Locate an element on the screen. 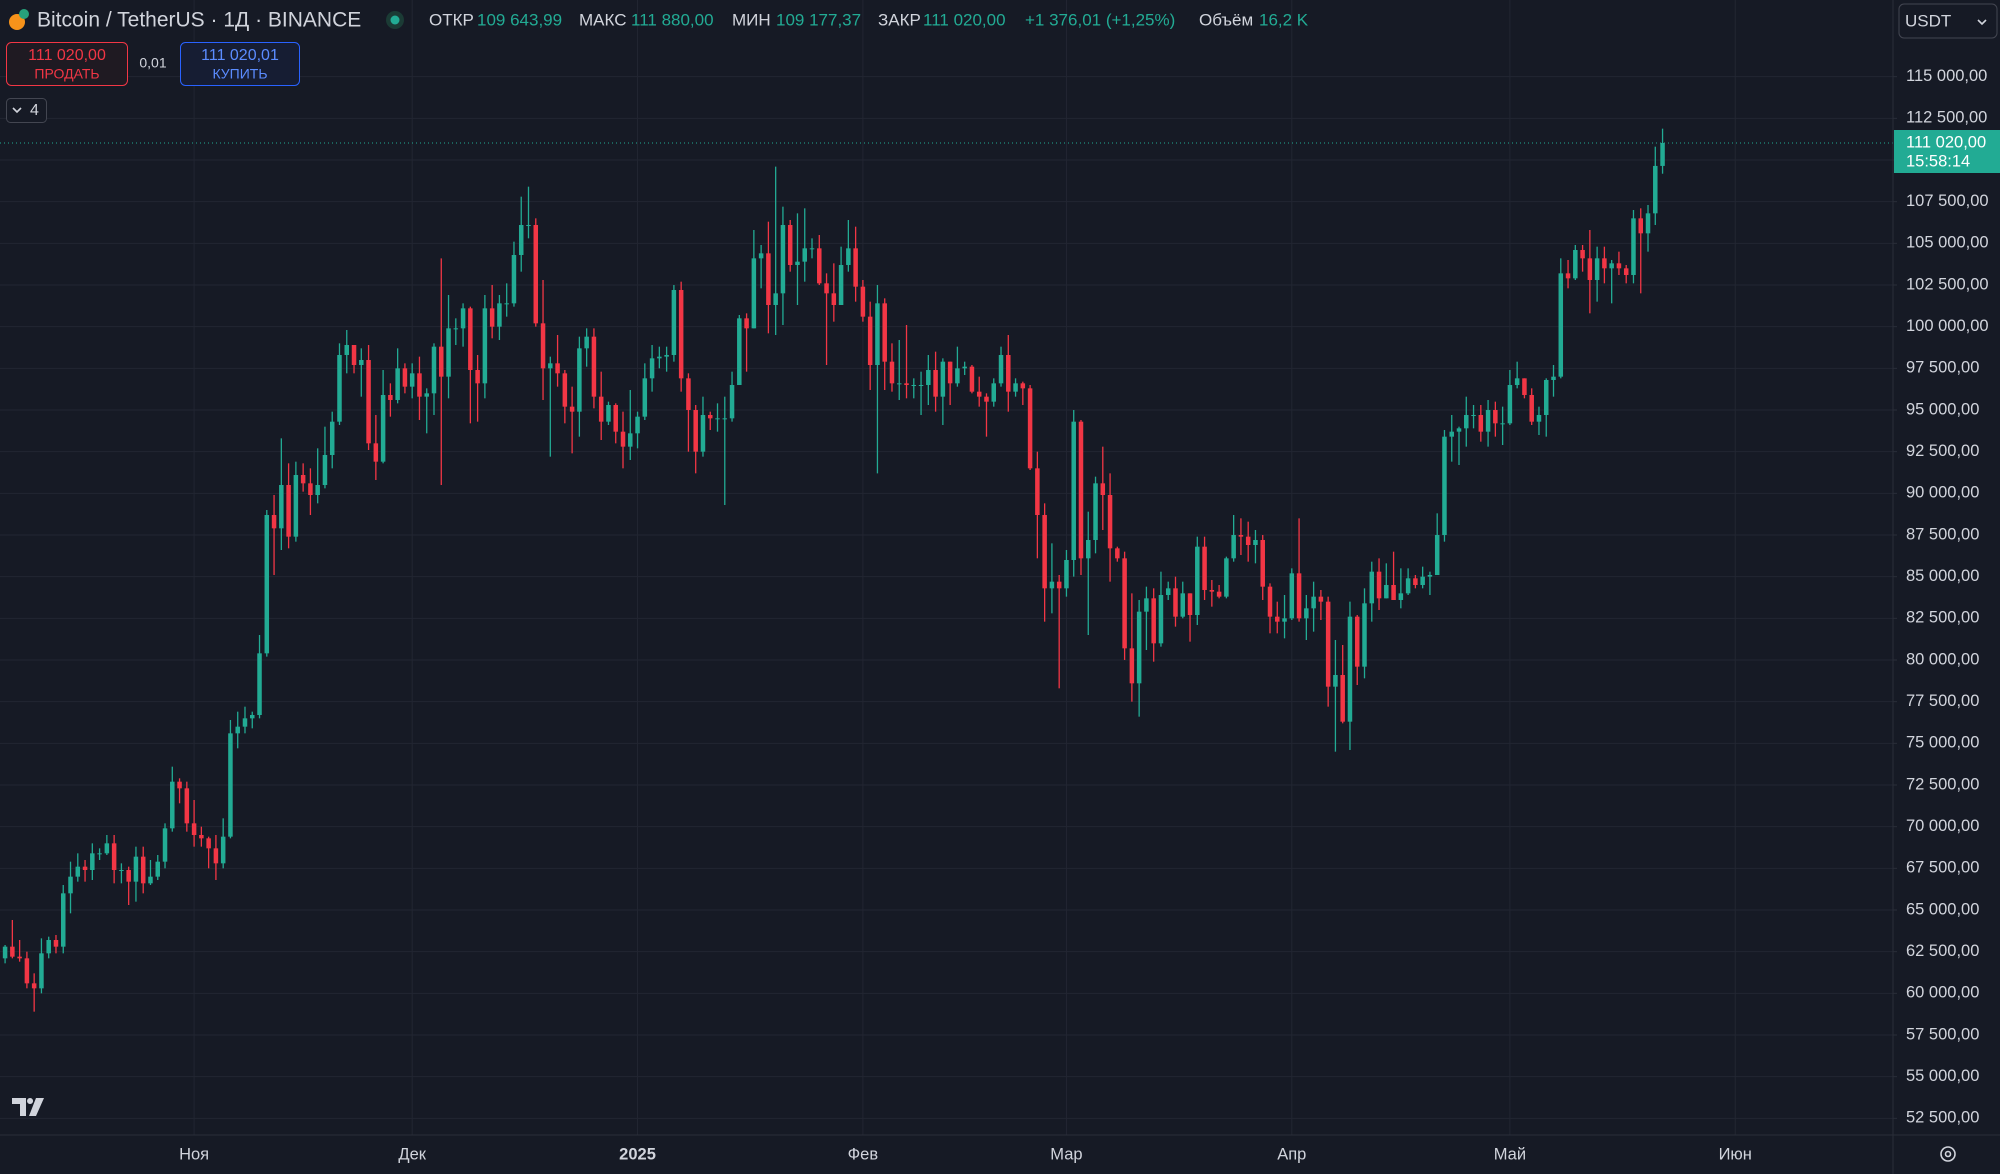 The width and height of the screenshot is (2000, 1174). volume-value: 16,2 K is located at coordinates (1284, 19).